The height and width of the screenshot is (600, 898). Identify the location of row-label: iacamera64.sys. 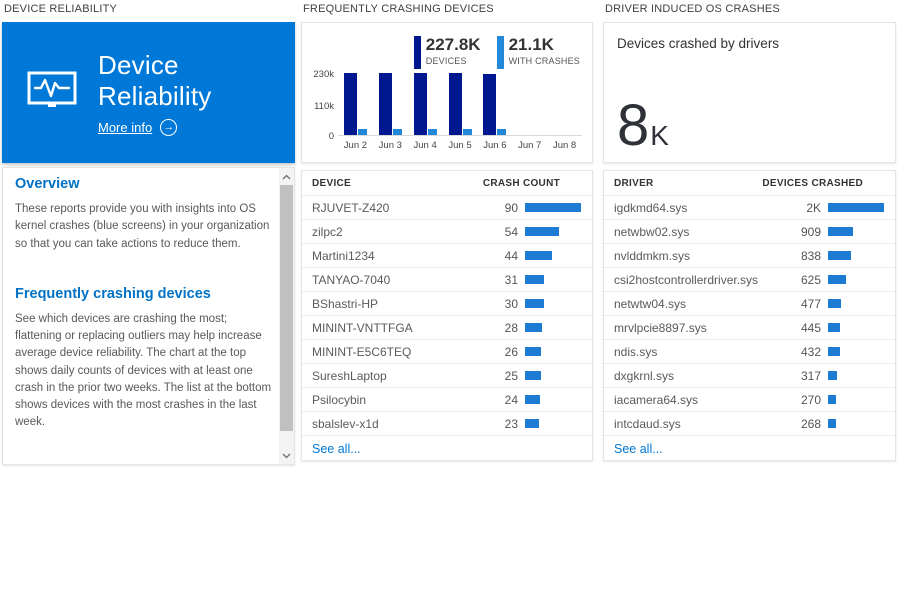
(656, 399).